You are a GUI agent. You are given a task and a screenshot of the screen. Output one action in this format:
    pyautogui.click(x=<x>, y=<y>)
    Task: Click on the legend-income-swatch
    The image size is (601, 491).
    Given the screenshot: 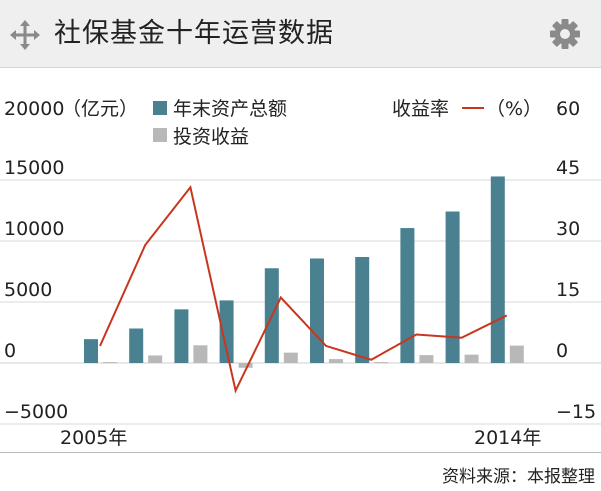 What is the action you would take?
    pyautogui.click(x=160, y=135)
    